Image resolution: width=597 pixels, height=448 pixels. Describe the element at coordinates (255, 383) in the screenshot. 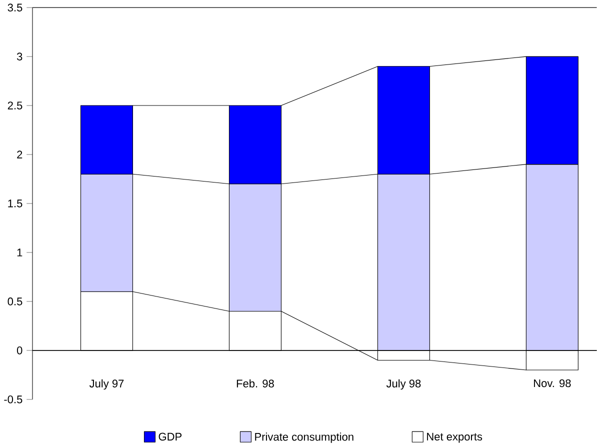

I see `x-tick-label: Feb. 98` at that location.